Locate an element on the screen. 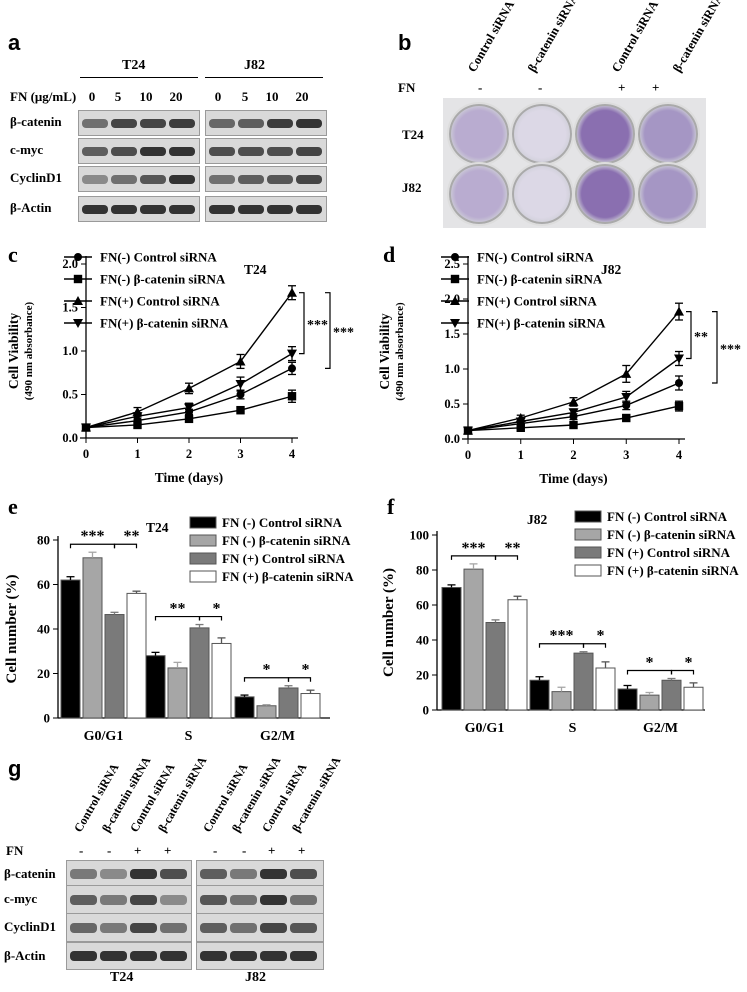 The height and width of the screenshot is (992, 747). legend-entry: FN (+) Control siRNA is located at coordinates (284, 558).